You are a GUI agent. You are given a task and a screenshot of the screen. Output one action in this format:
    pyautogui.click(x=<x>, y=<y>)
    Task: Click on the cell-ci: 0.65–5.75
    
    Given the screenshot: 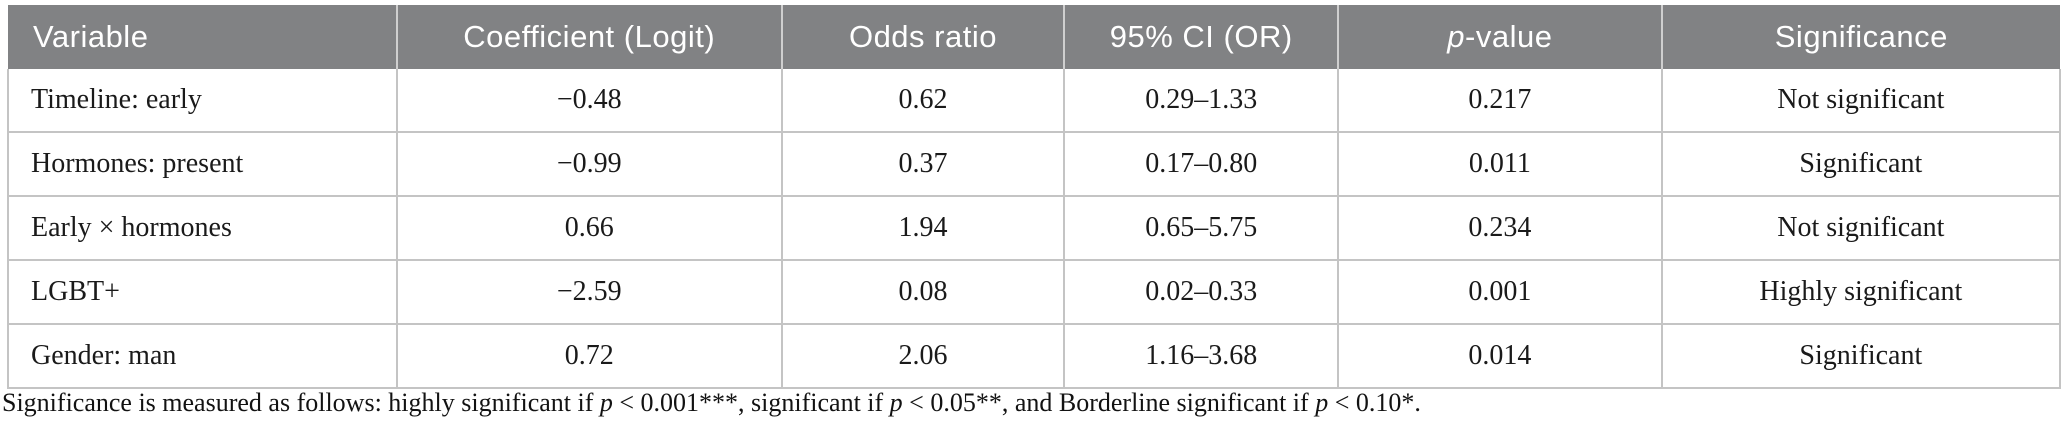 What is the action you would take?
    pyautogui.click(x=1201, y=228)
    